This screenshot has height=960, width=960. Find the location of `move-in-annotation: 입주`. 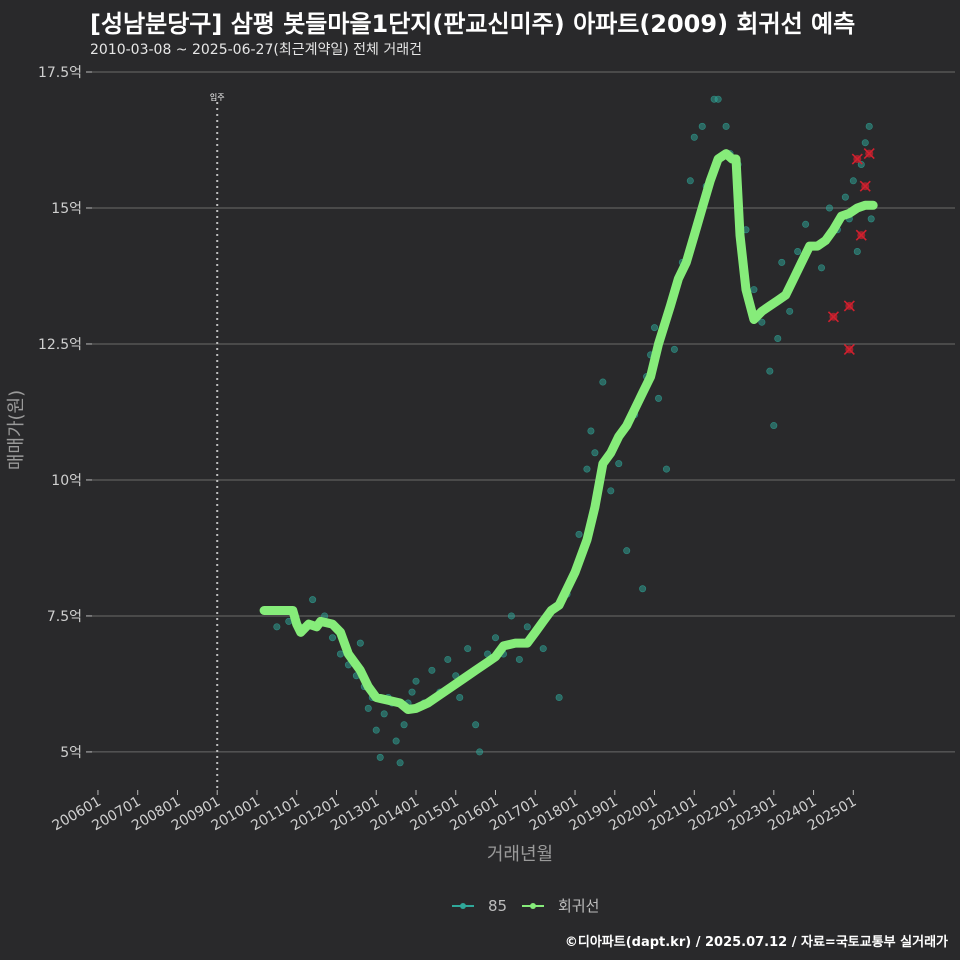

move-in-annotation: 입주 is located at coordinates (217, 441).